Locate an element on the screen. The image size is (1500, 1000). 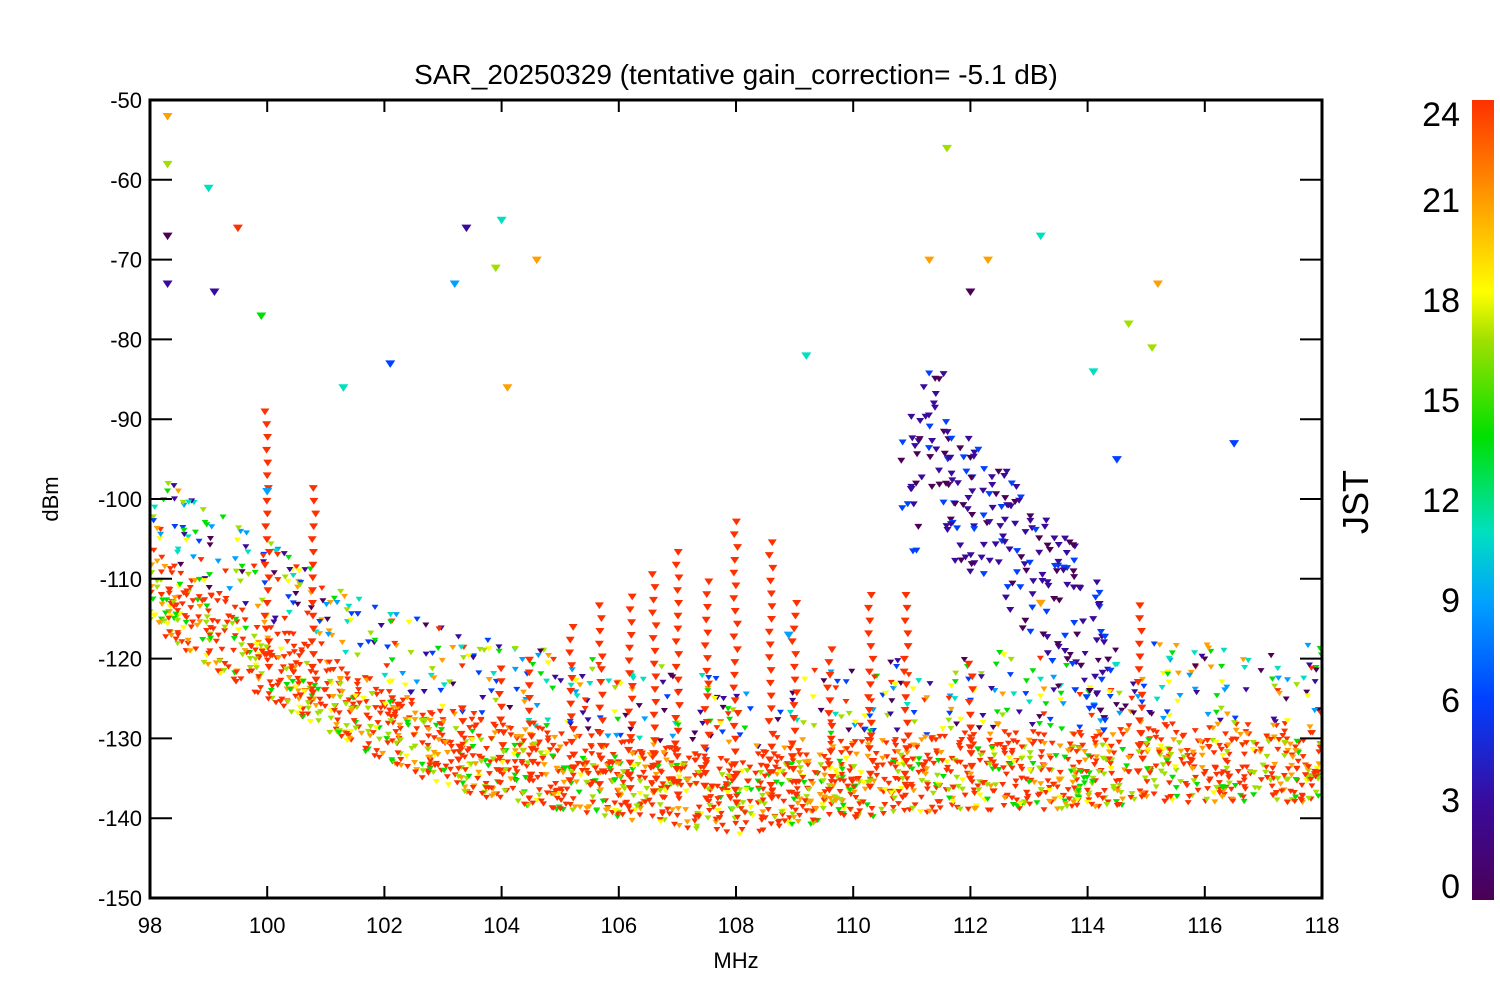
outlier-point is located at coordinates (507, 388).